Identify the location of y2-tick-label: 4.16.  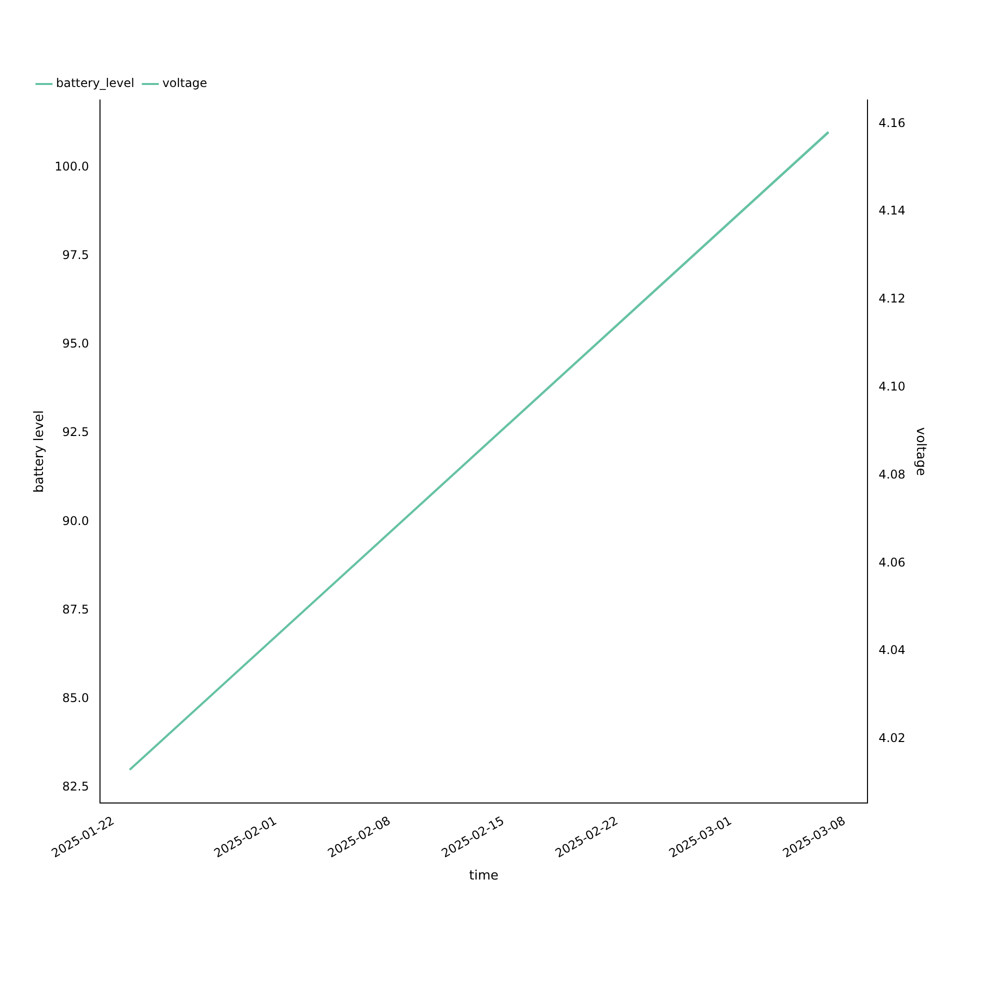
(892, 123).